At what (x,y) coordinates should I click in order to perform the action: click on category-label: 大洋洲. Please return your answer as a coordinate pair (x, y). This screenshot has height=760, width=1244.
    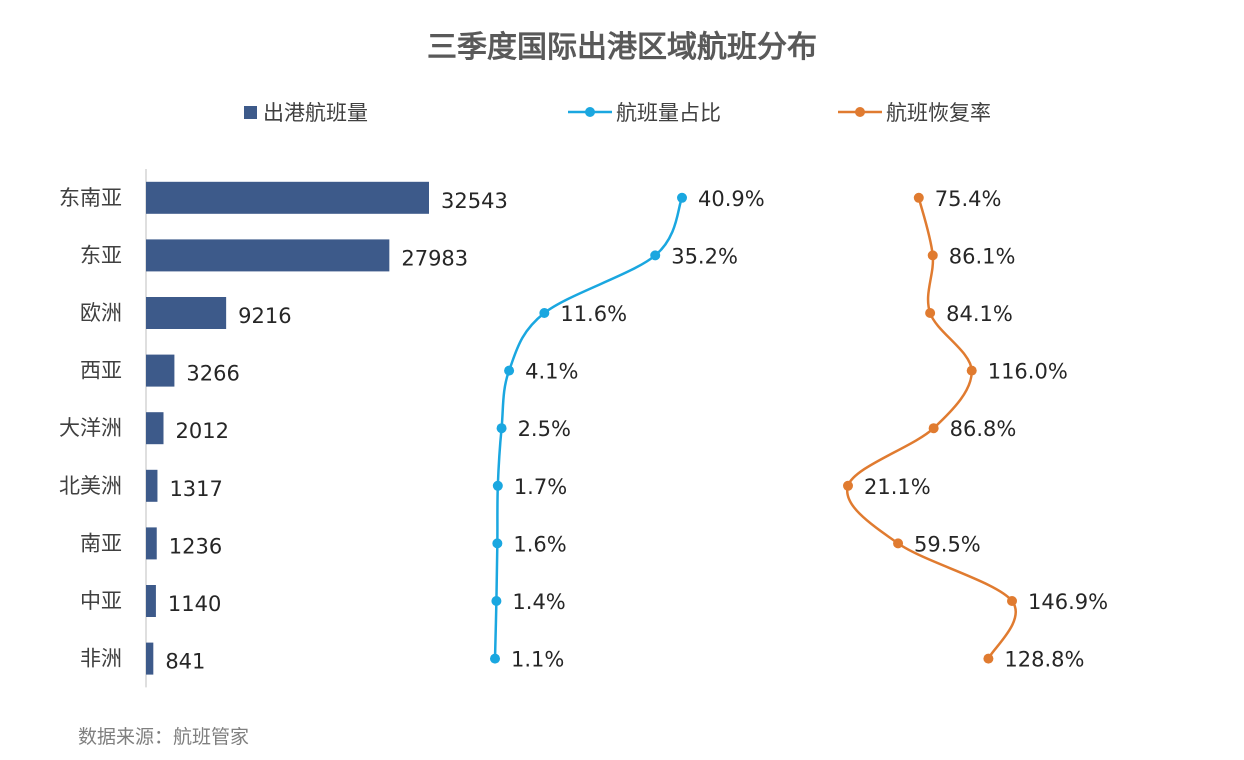
    Looking at the image, I should click on (90, 428).